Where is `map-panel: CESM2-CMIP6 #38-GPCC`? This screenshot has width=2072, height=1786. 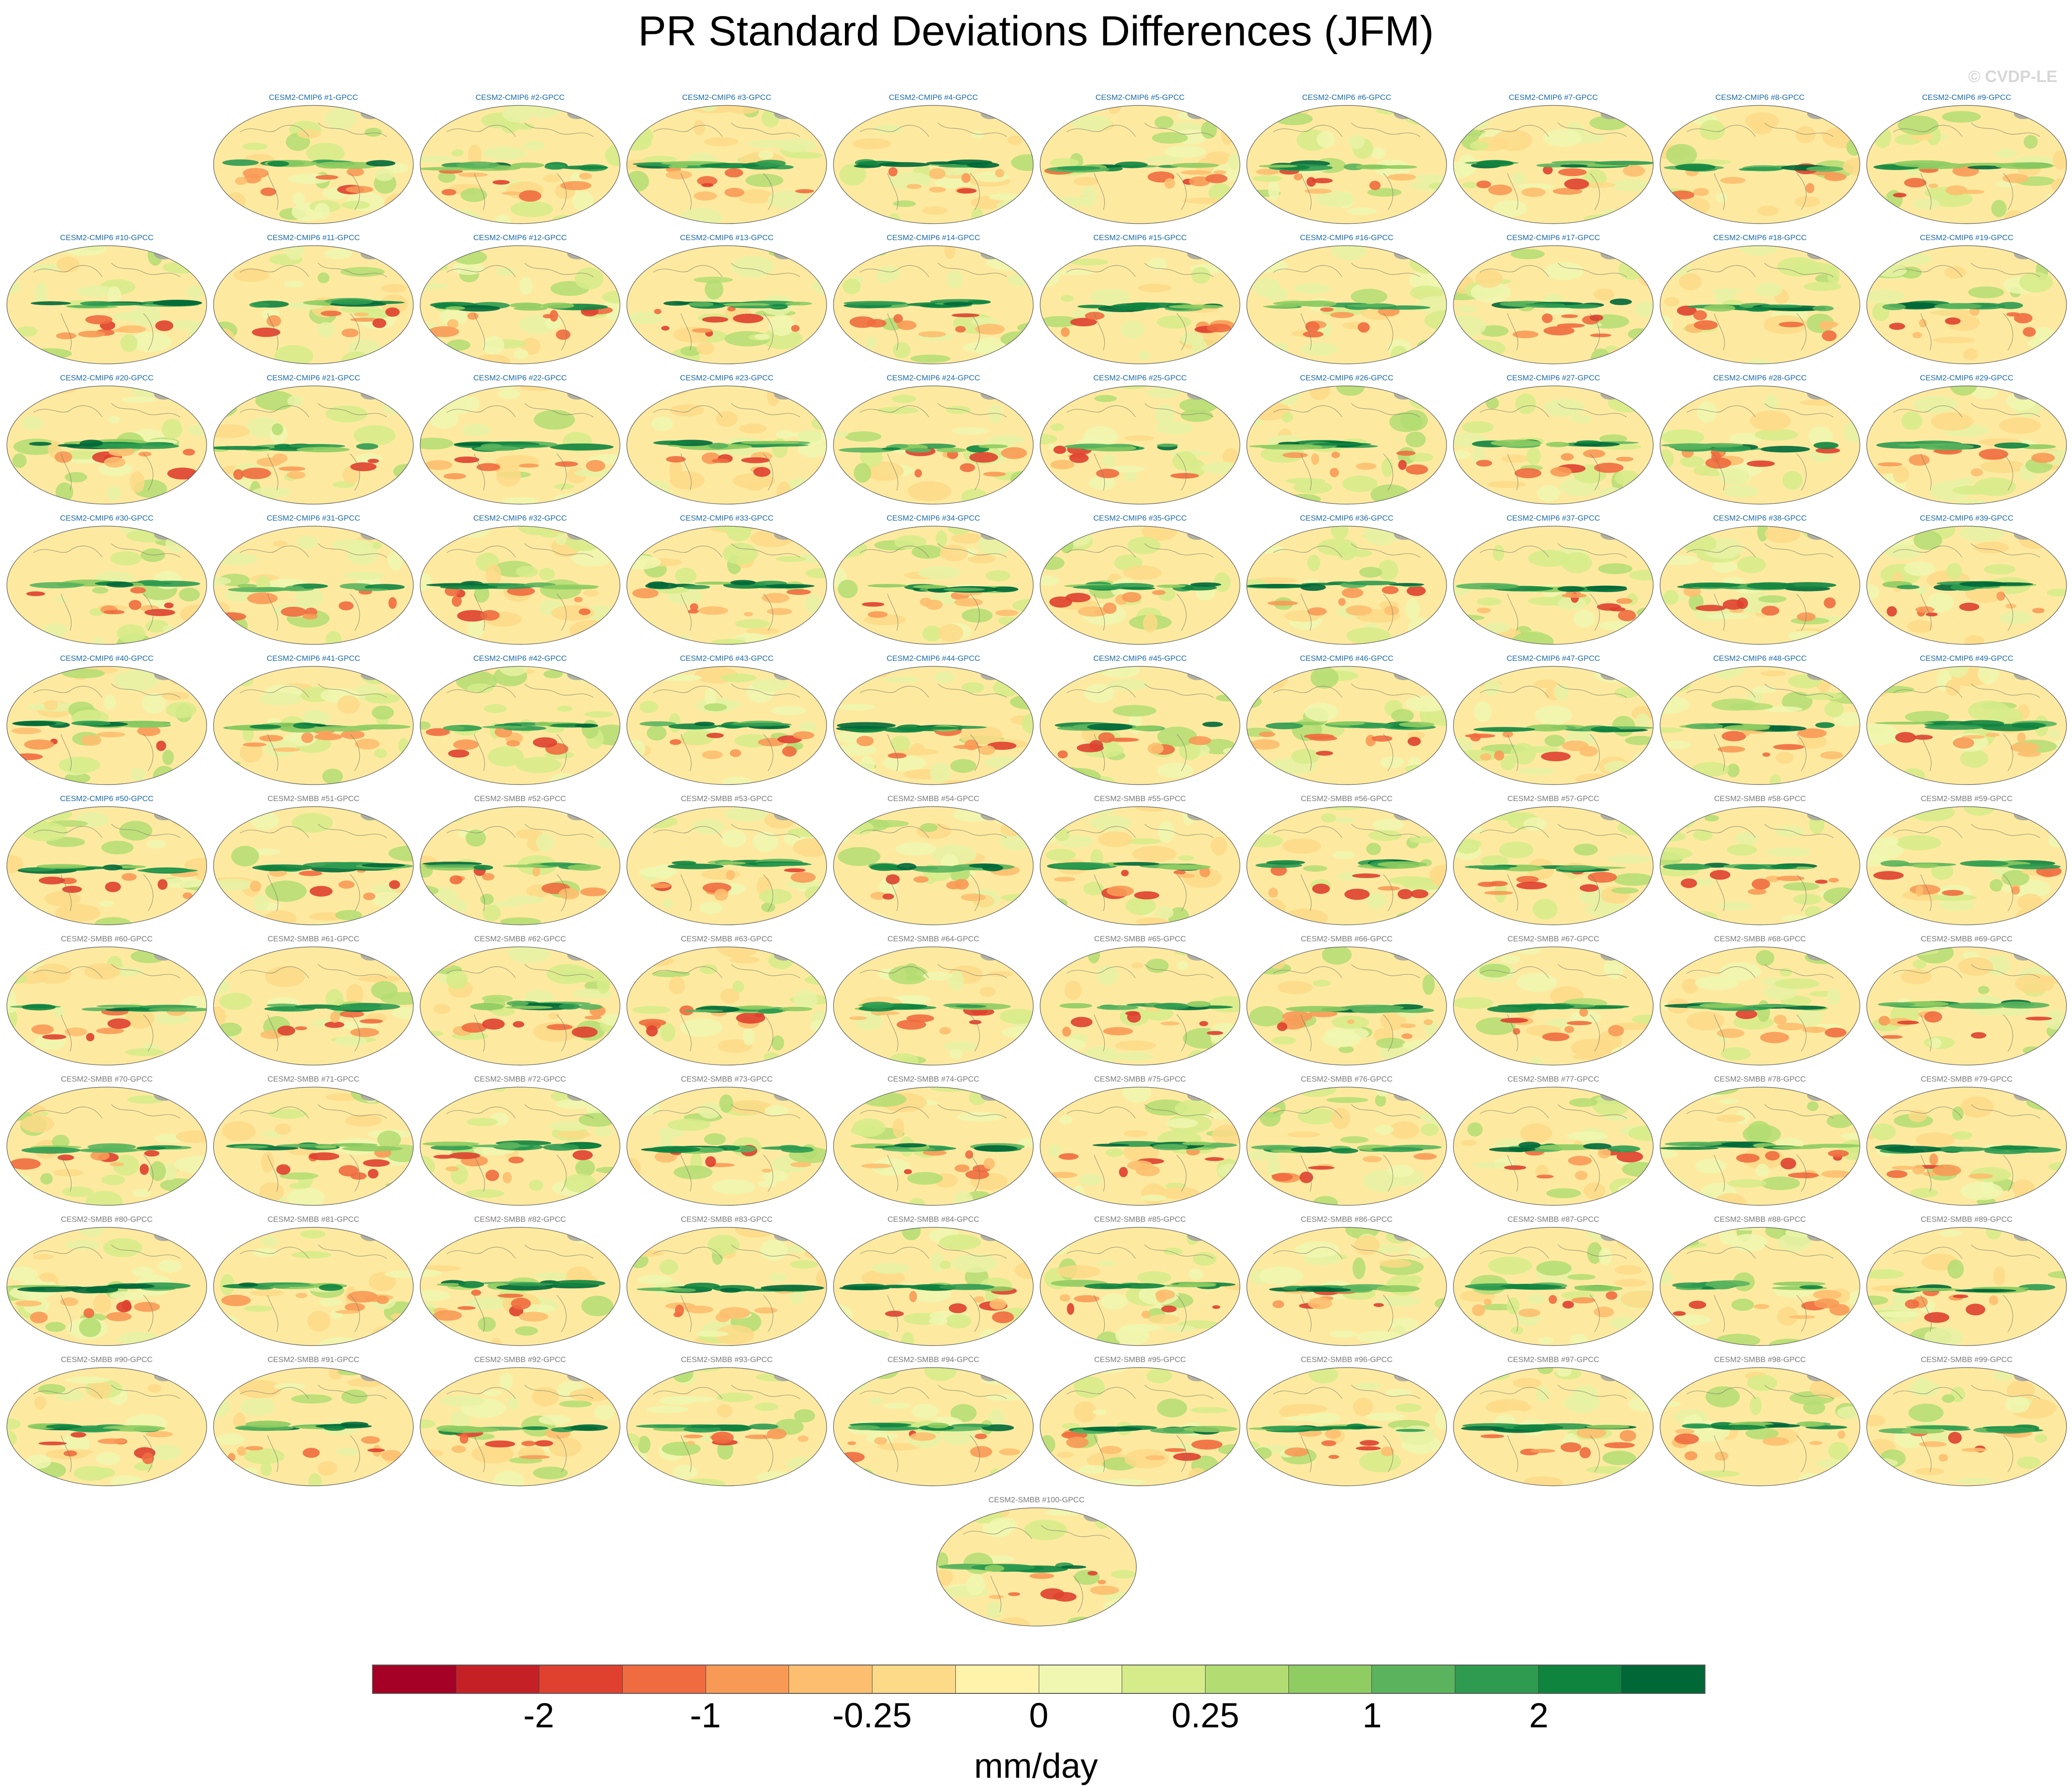
map-panel: CESM2-CMIP6 #38-GPCC is located at coordinates (1760, 581).